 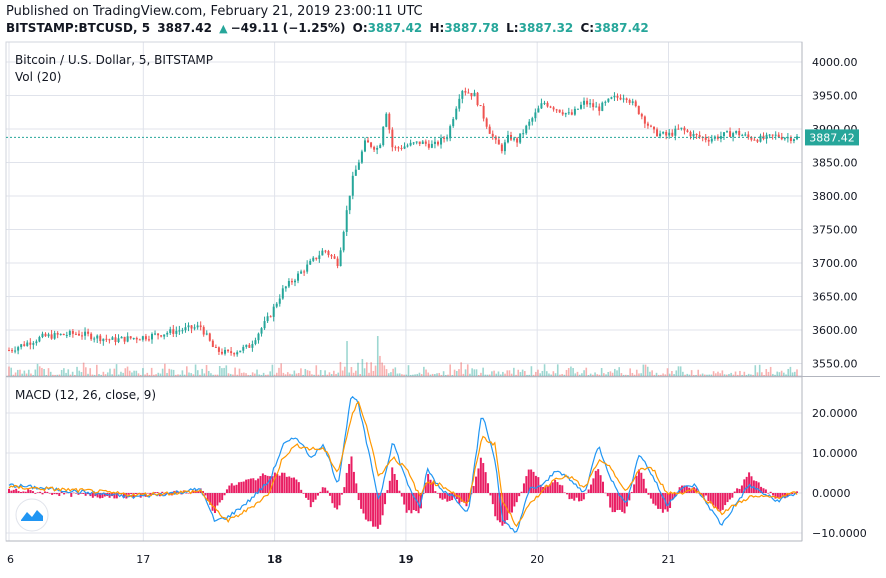 What do you see at coordinates (669, 559) in the screenshot?
I see `time-tick-label: 21` at bounding box center [669, 559].